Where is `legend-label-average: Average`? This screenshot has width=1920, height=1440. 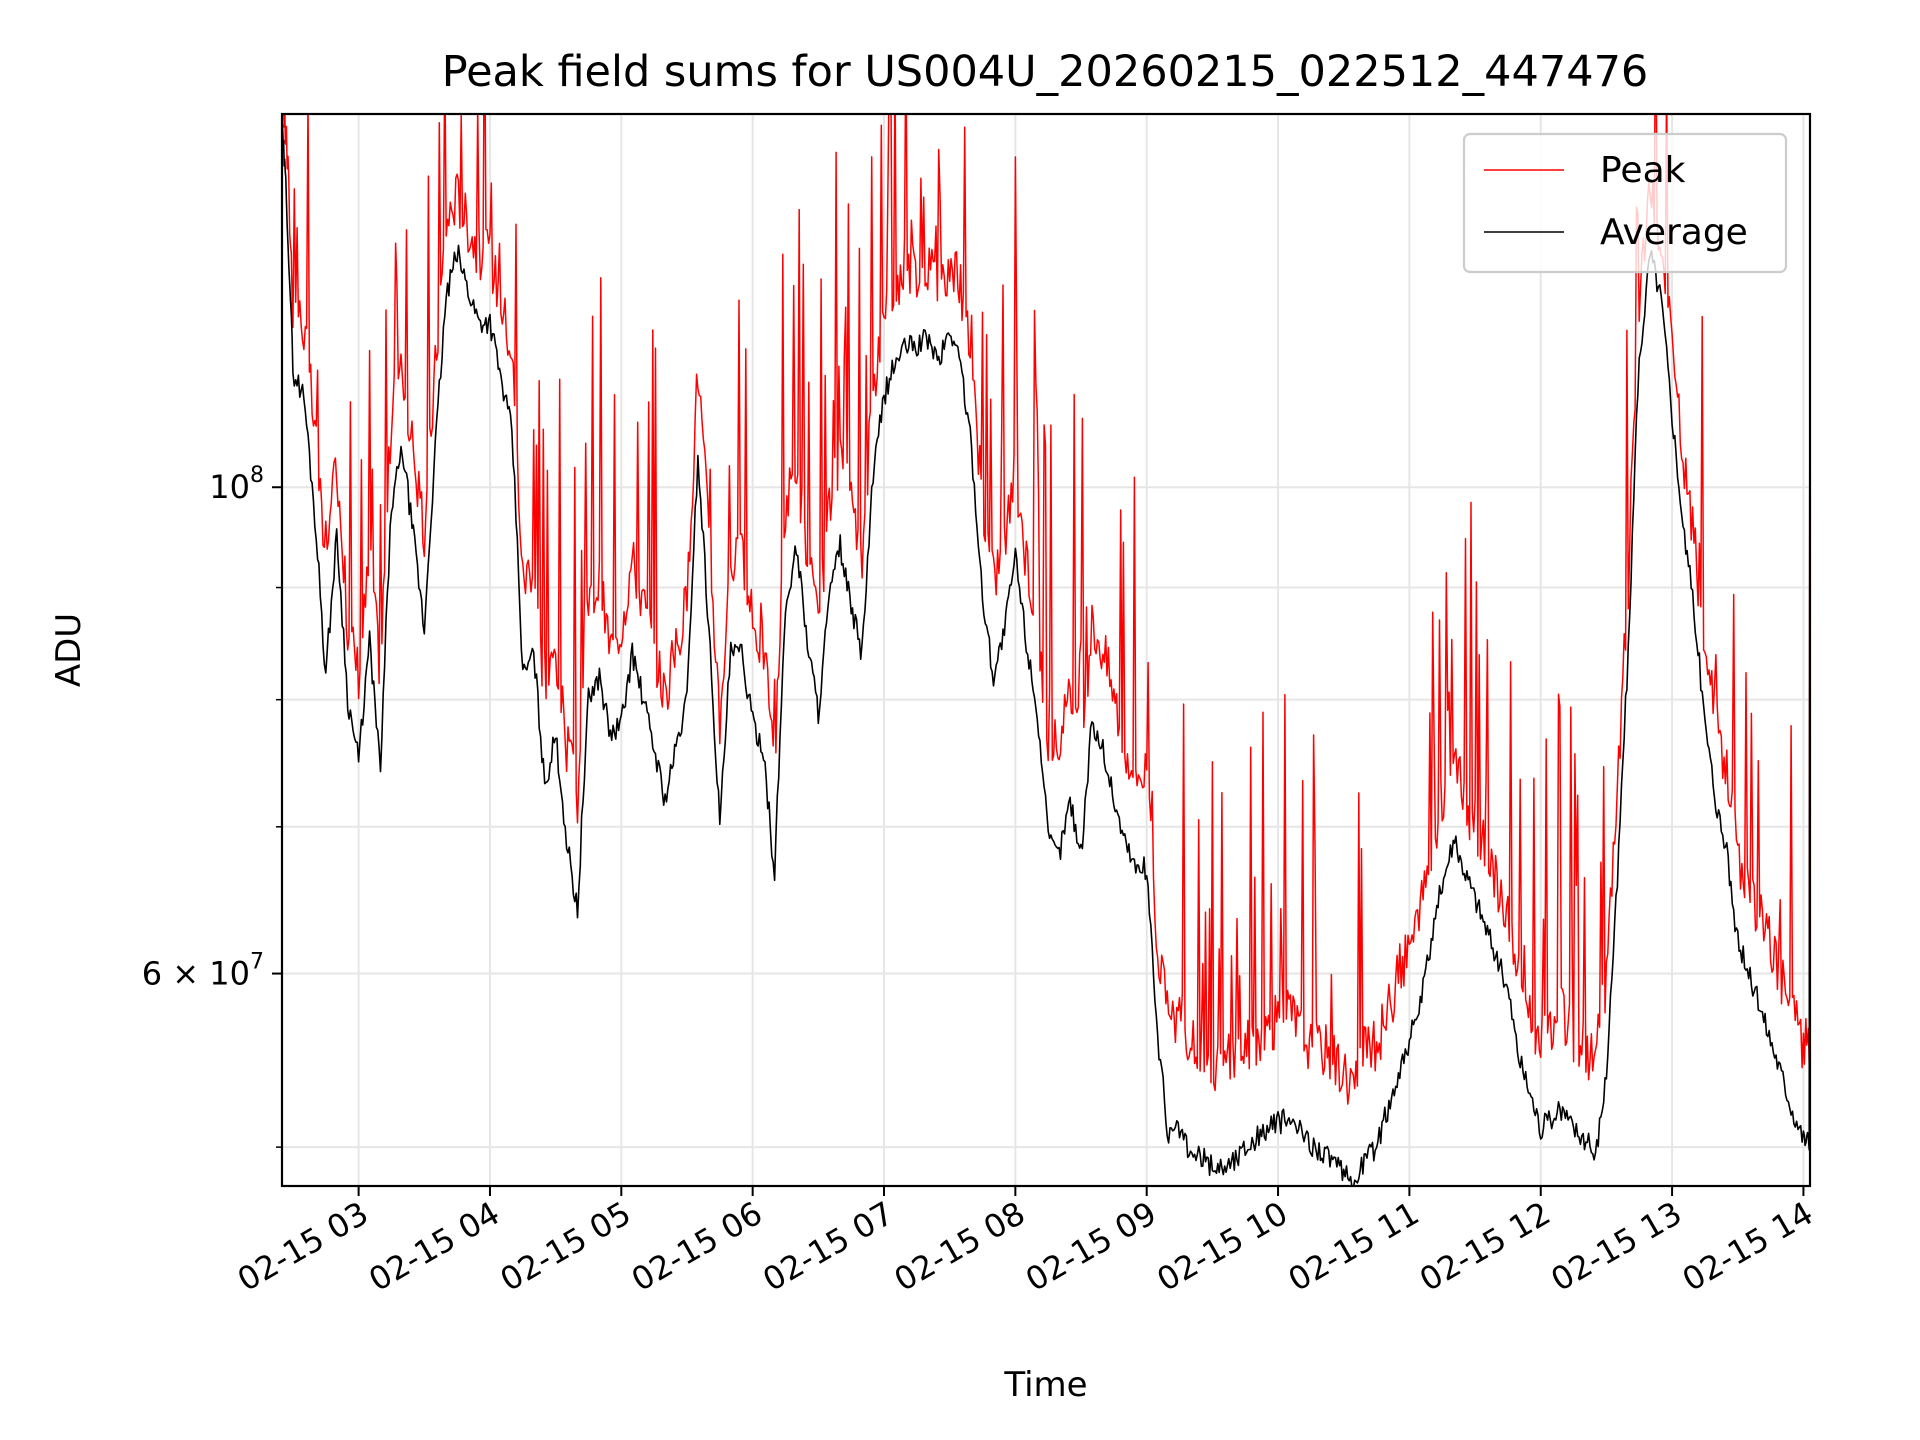 legend-label-average: Average is located at coordinates (1674, 232).